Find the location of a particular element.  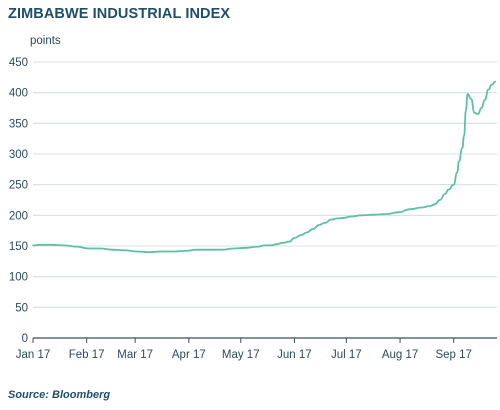

y-axis: 0 50 100 150 200 250 300 350 400 450 is located at coordinates (18, 201).